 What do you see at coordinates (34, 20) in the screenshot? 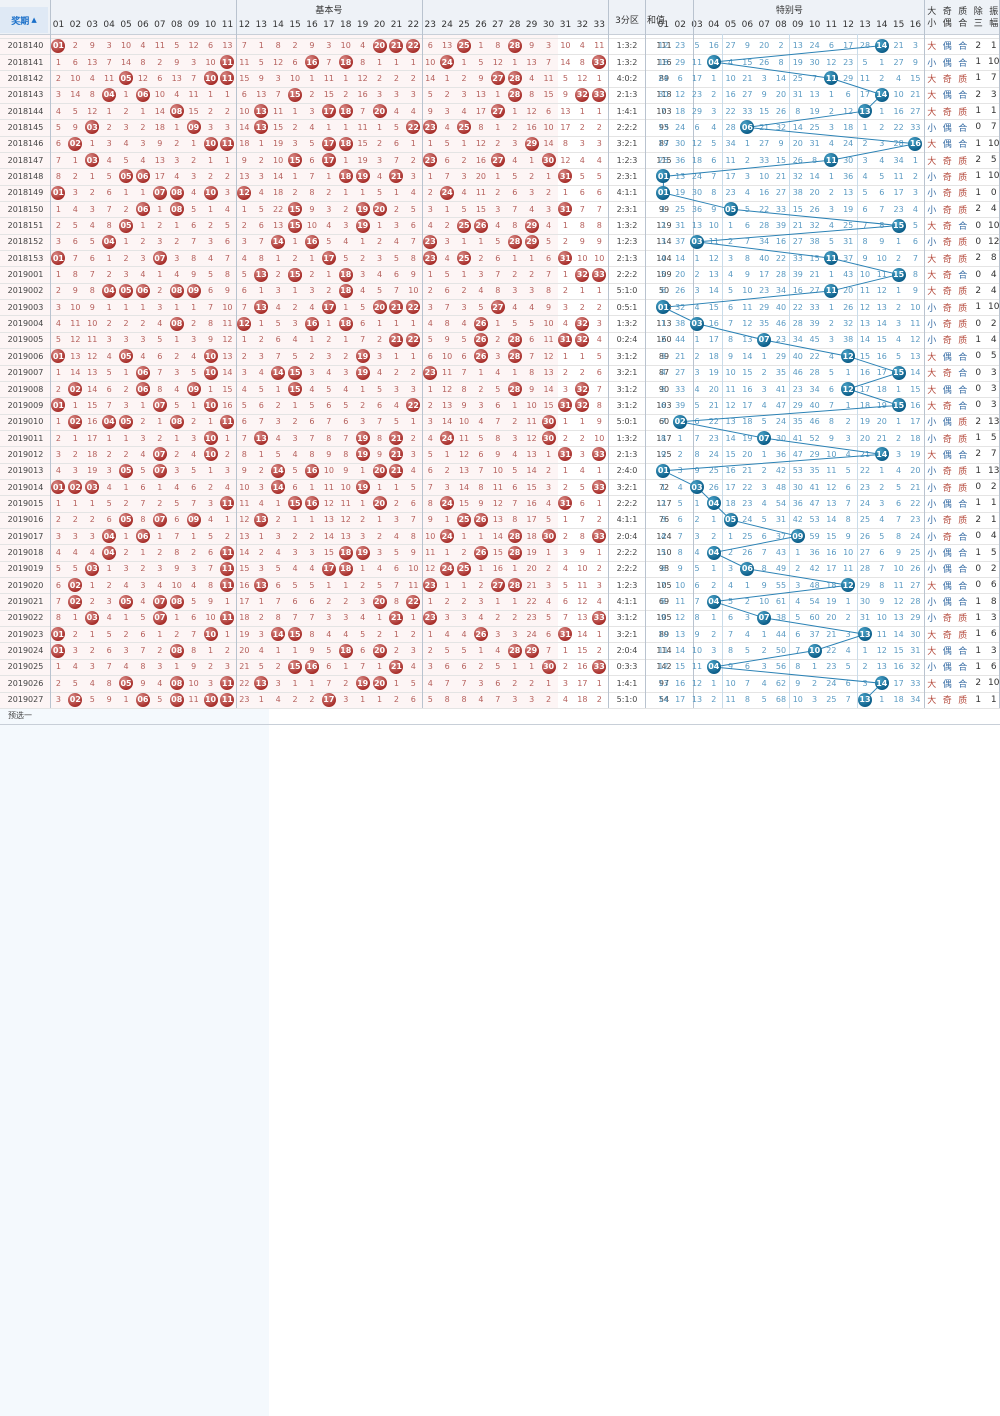
I see `sort-asc-icon: ▲` at bounding box center [34, 20].